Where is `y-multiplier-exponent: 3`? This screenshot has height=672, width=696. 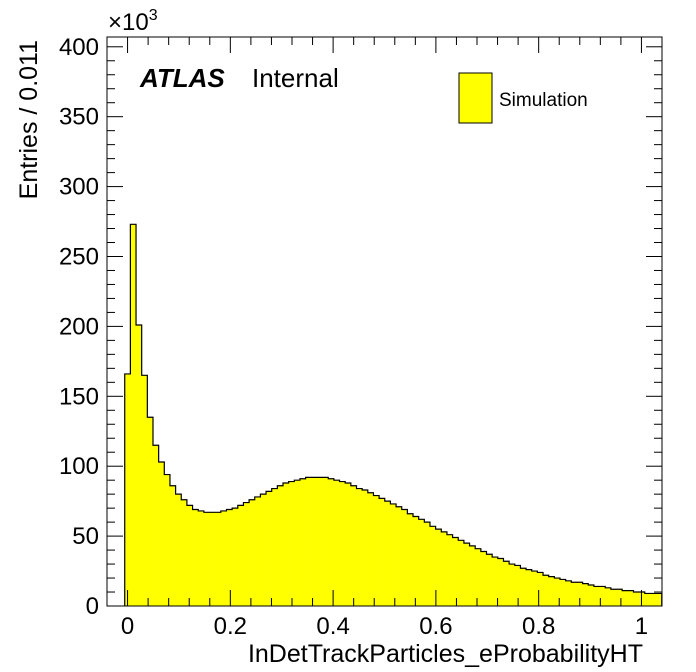 y-multiplier-exponent: 3 is located at coordinates (153, 15).